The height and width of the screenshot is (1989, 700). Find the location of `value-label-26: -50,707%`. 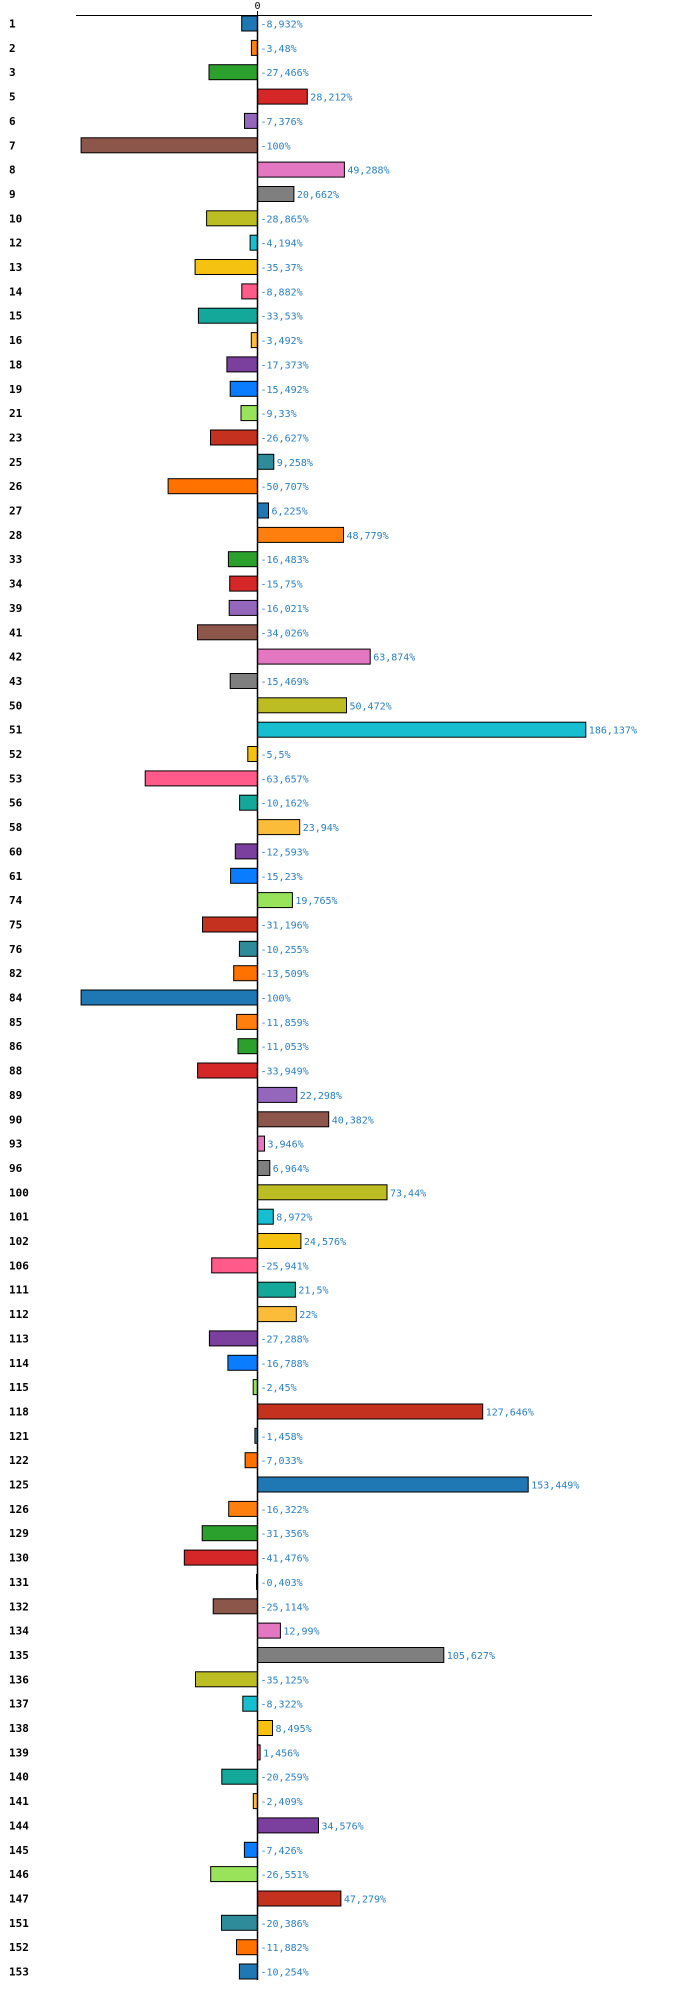

value-label-26: -50,707% is located at coordinates (285, 487).